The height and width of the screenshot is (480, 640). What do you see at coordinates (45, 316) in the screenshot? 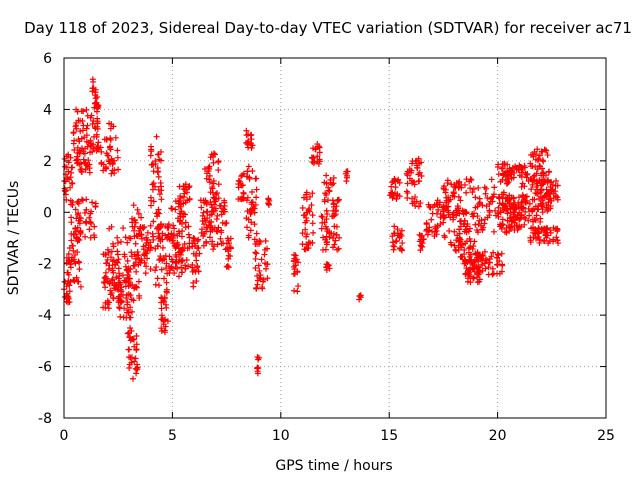
I see `y-tick-label: -4` at bounding box center [45, 316].